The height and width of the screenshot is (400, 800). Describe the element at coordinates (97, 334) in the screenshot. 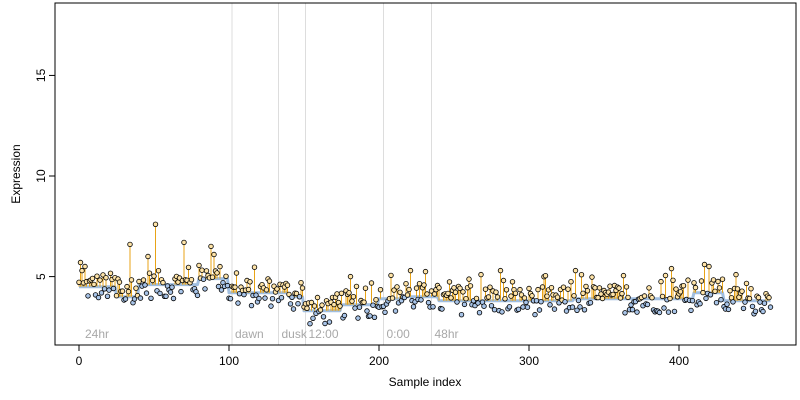

I see `annotation-label-start: 24hr` at that location.